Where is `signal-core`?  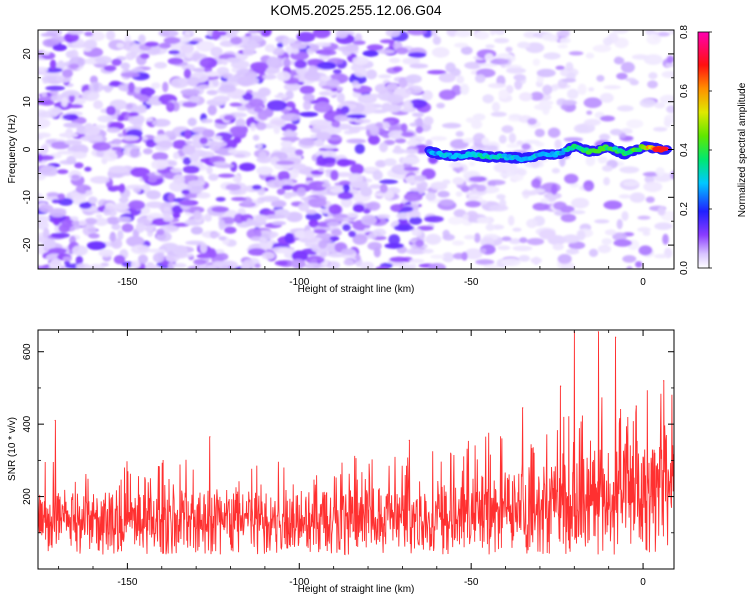 signal-core is located at coordinates (598, 151).